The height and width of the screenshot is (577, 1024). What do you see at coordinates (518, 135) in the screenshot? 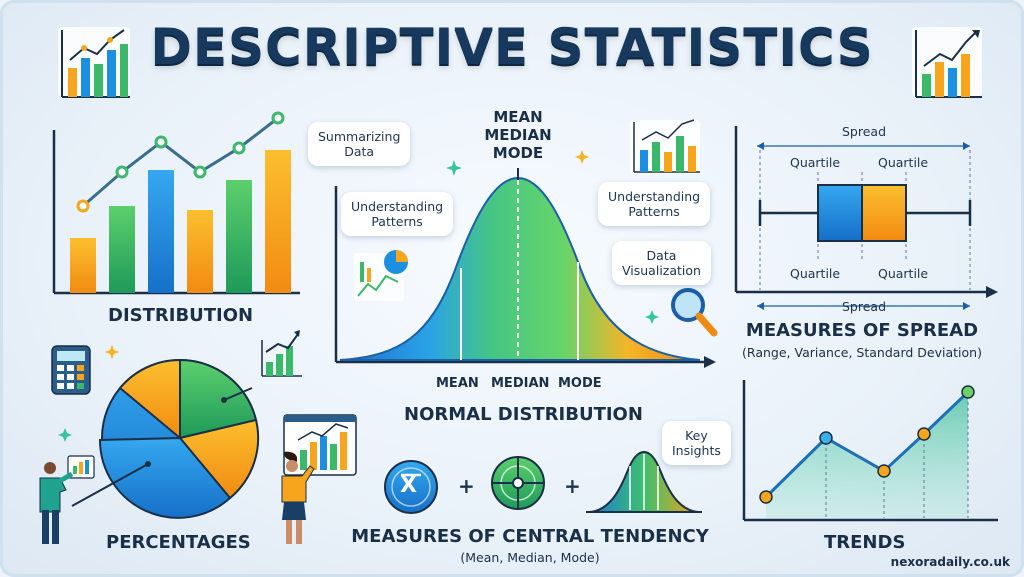
I see `median-top-label: MEDIAN` at bounding box center [518, 135].